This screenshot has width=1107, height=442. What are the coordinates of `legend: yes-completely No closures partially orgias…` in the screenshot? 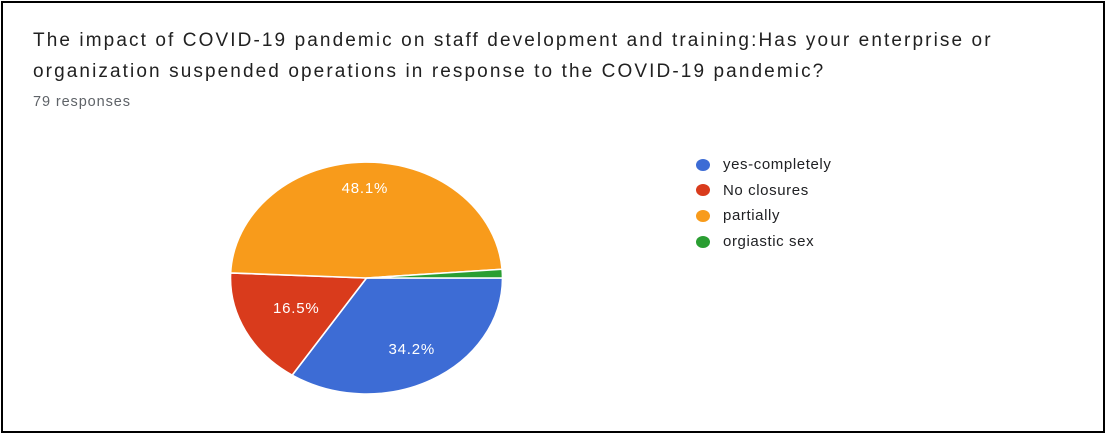 It's located at (763, 203).